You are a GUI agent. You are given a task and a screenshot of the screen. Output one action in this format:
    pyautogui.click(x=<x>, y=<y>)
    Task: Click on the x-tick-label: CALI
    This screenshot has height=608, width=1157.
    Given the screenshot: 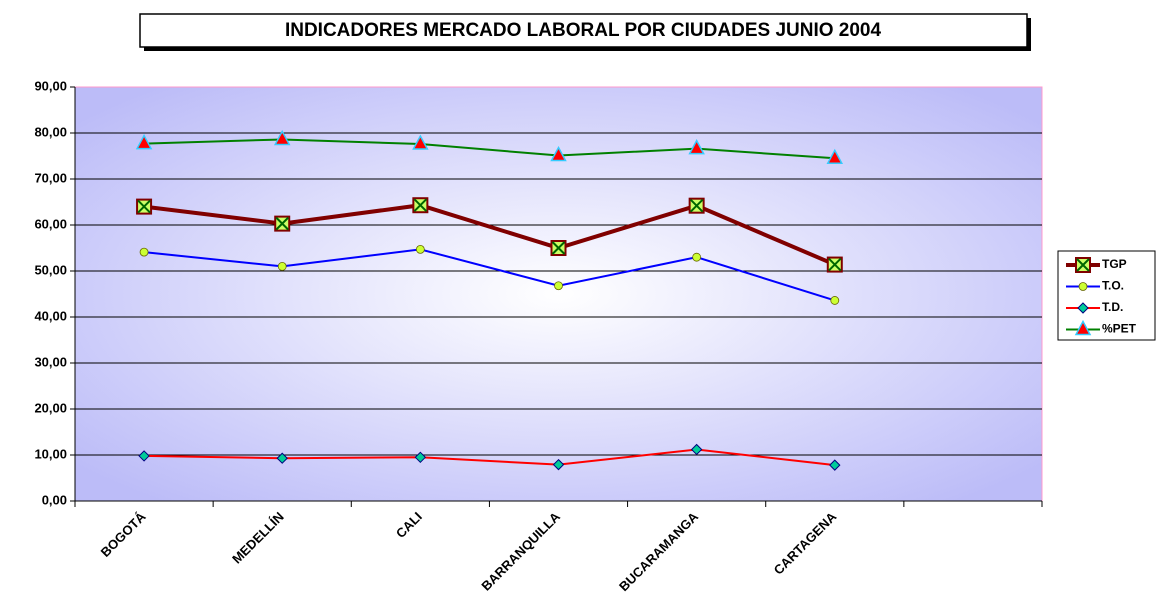 What is the action you would take?
    pyautogui.click(x=409, y=525)
    